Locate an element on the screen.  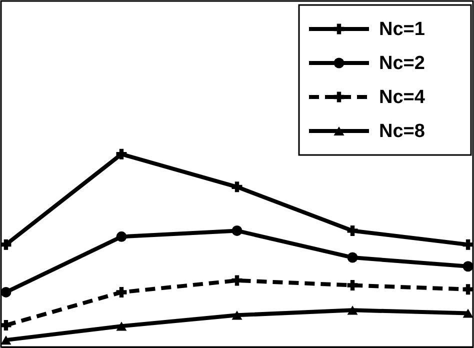
legend-label: Nc=2 is located at coordinates (402, 63).